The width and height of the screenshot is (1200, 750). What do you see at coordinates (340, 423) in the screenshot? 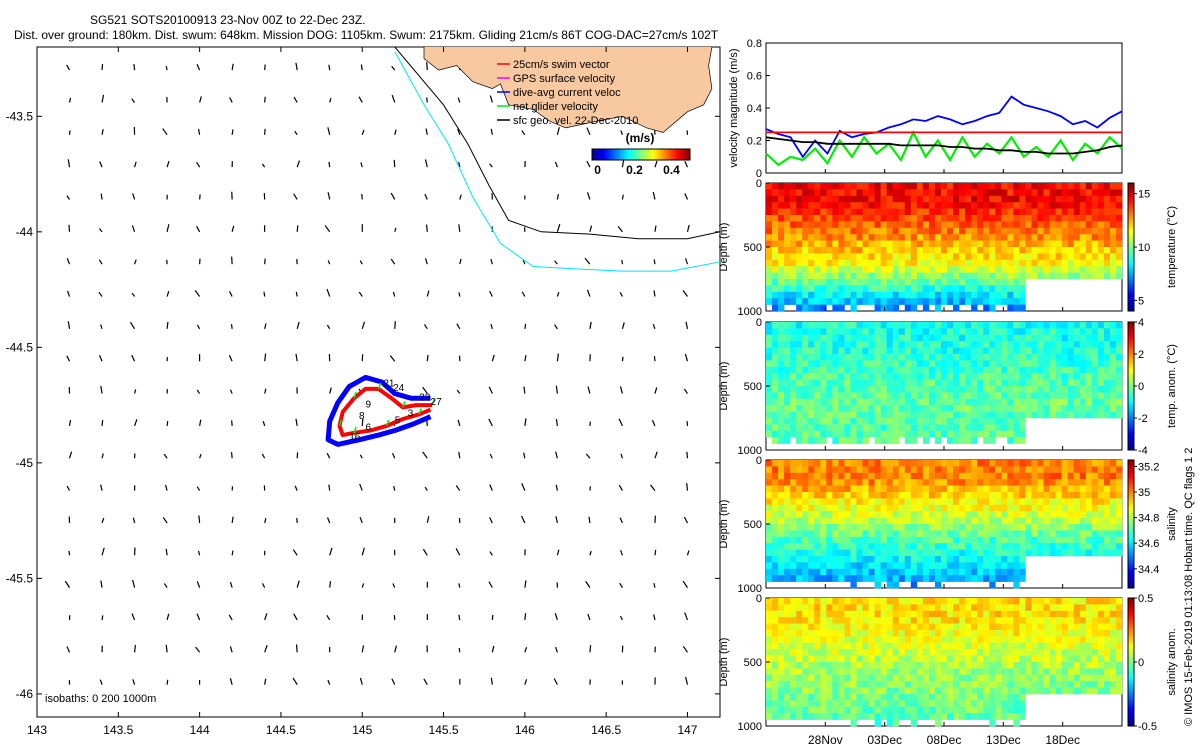
I see `net-velocity-arrow` at bounding box center [340, 423].